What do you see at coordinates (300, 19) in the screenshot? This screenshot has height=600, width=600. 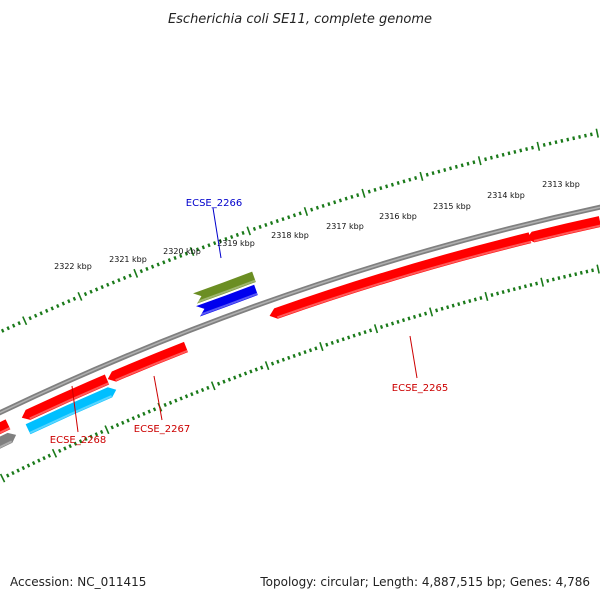 I see `page-title: Escherichia coli SE11, complete genome` at bounding box center [300, 19].